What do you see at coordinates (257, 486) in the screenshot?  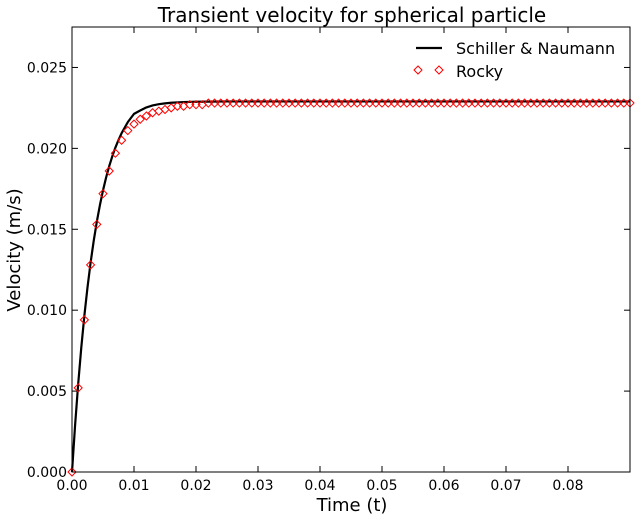 I see `x-tick-label: 0.03` at bounding box center [257, 486].